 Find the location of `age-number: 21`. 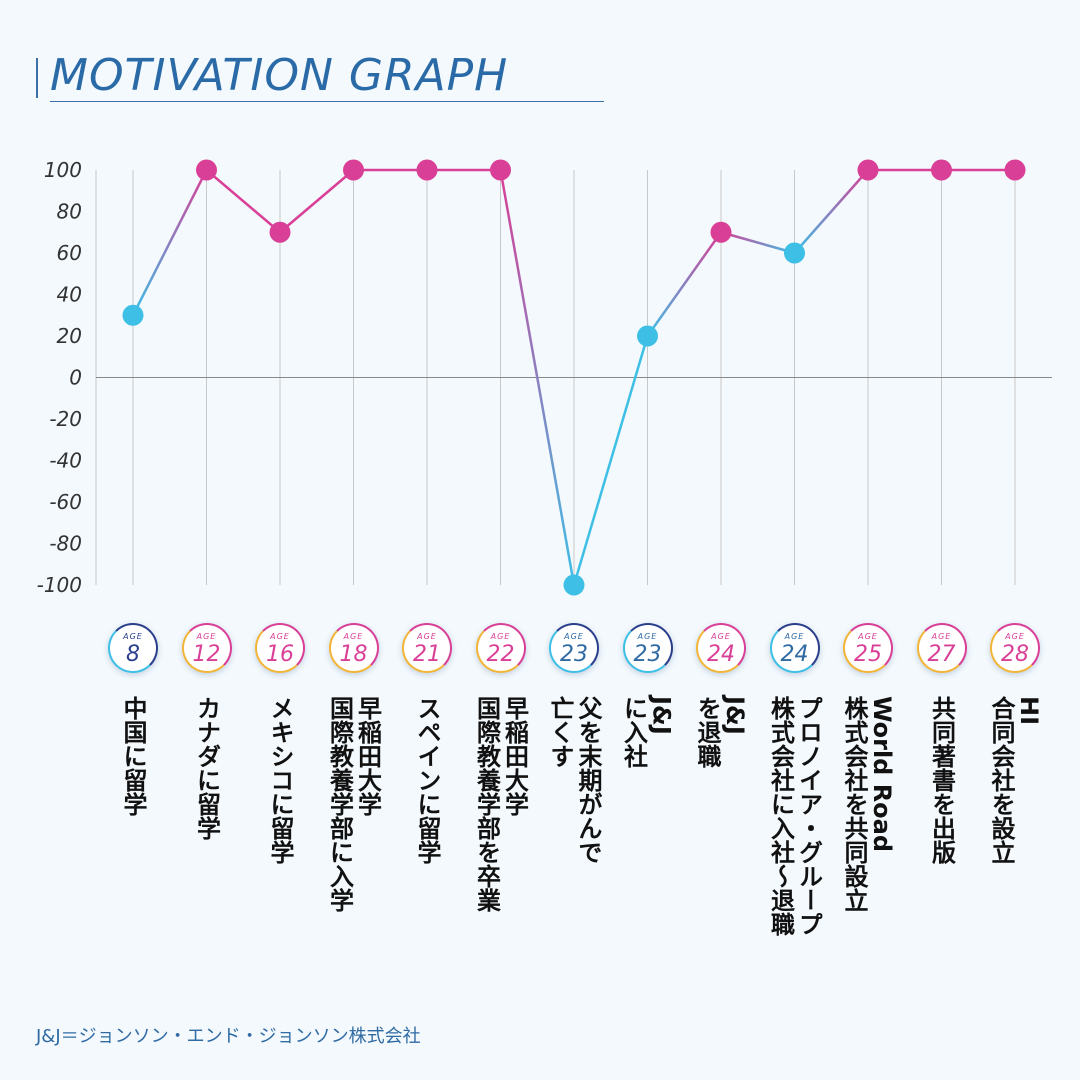

age-number: 21 is located at coordinates (427, 654).